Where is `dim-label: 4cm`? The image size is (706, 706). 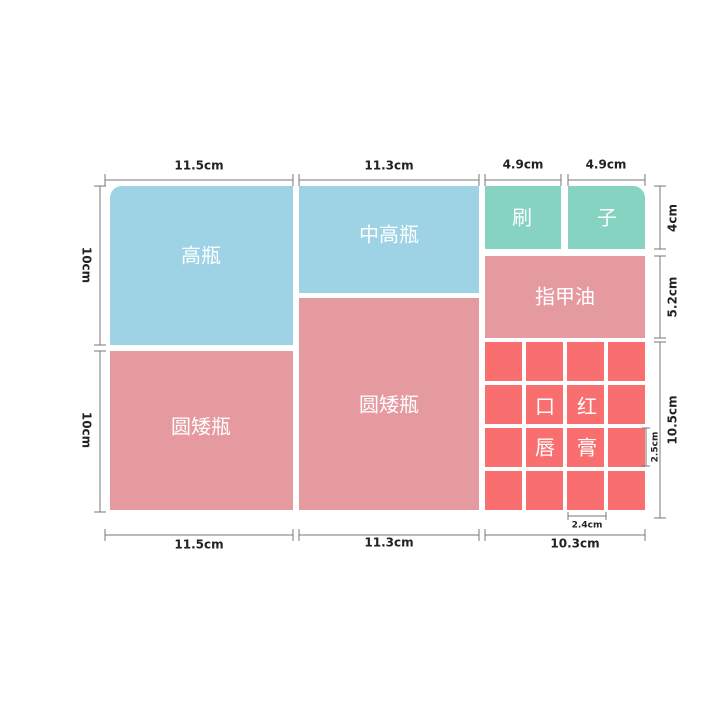 dim-label: 4cm is located at coordinates (673, 218).